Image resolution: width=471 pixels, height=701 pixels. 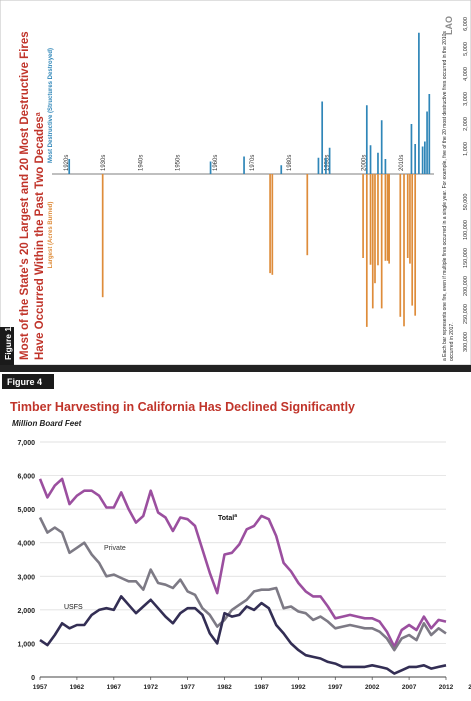 What do you see at coordinates (466, 124) in the screenshot?
I see `structures-tick-label: 2,000` at bounding box center [466, 124].